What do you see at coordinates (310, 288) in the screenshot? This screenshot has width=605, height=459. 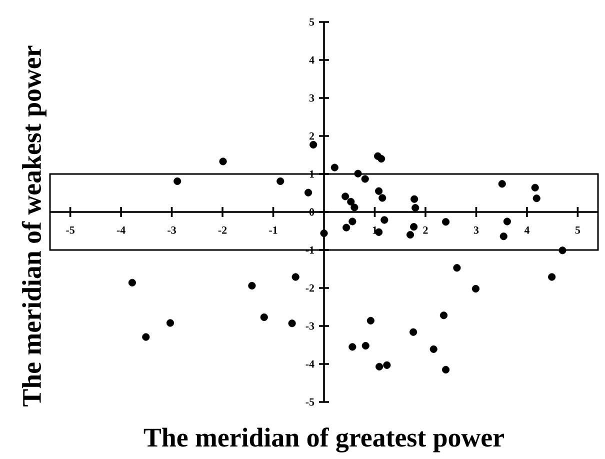 I see `y-tick-label: -2` at bounding box center [310, 288].